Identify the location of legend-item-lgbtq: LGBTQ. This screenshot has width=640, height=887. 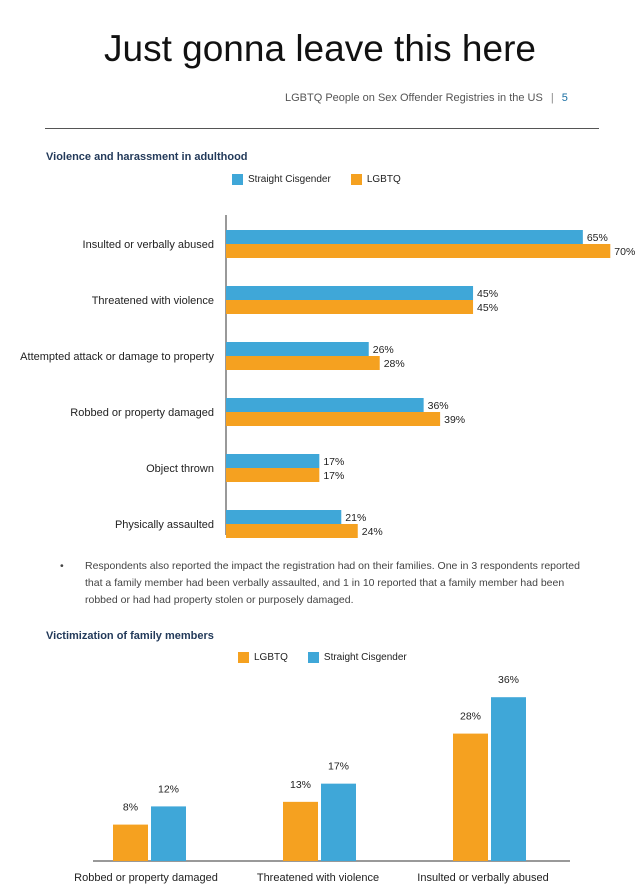
(375, 179).